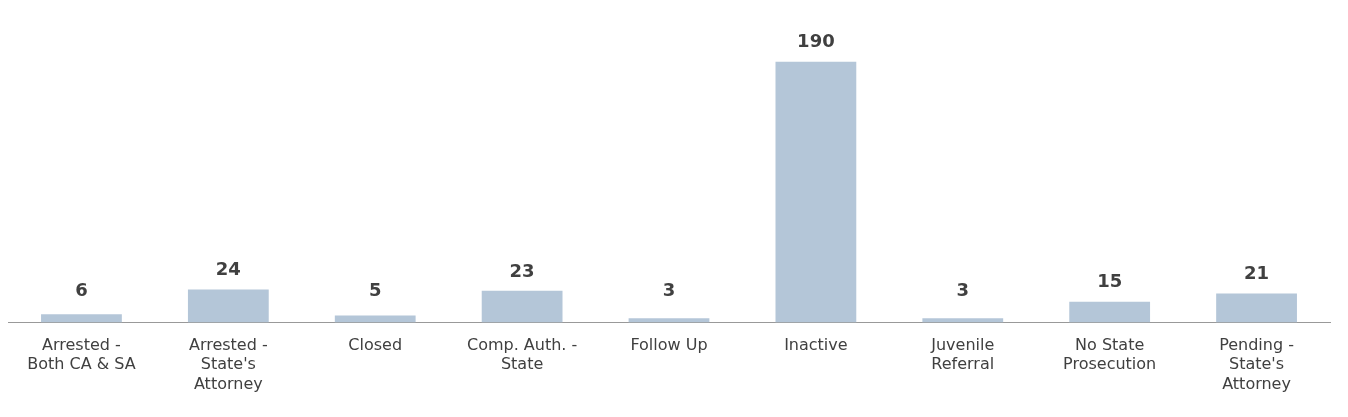 The width and height of the screenshot is (1348, 417). I want to click on data-label: 24, so click(228, 269).